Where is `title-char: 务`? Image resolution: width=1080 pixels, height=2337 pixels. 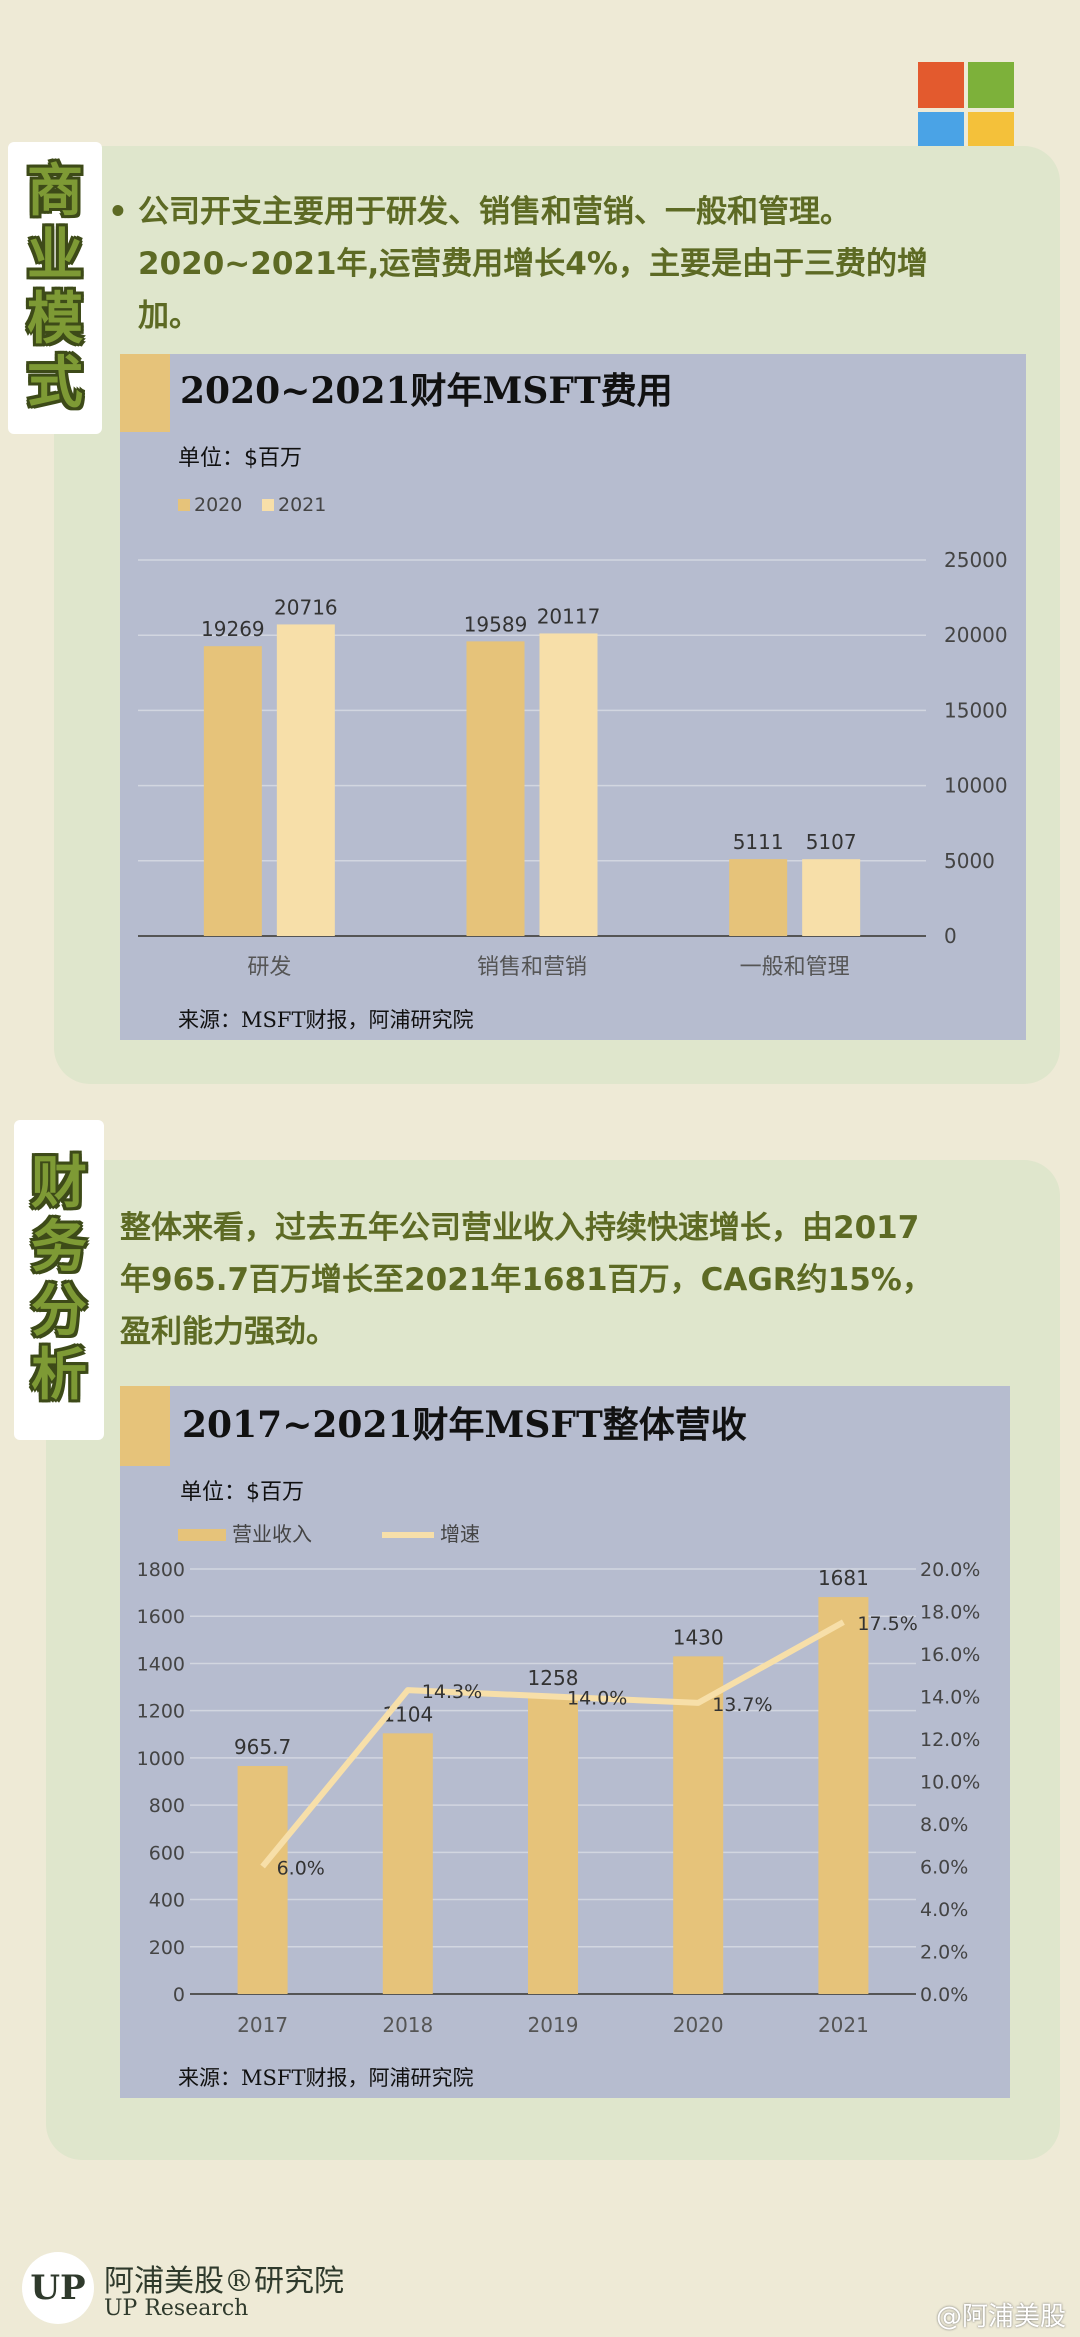 title-char: 务 is located at coordinates (59, 1247).